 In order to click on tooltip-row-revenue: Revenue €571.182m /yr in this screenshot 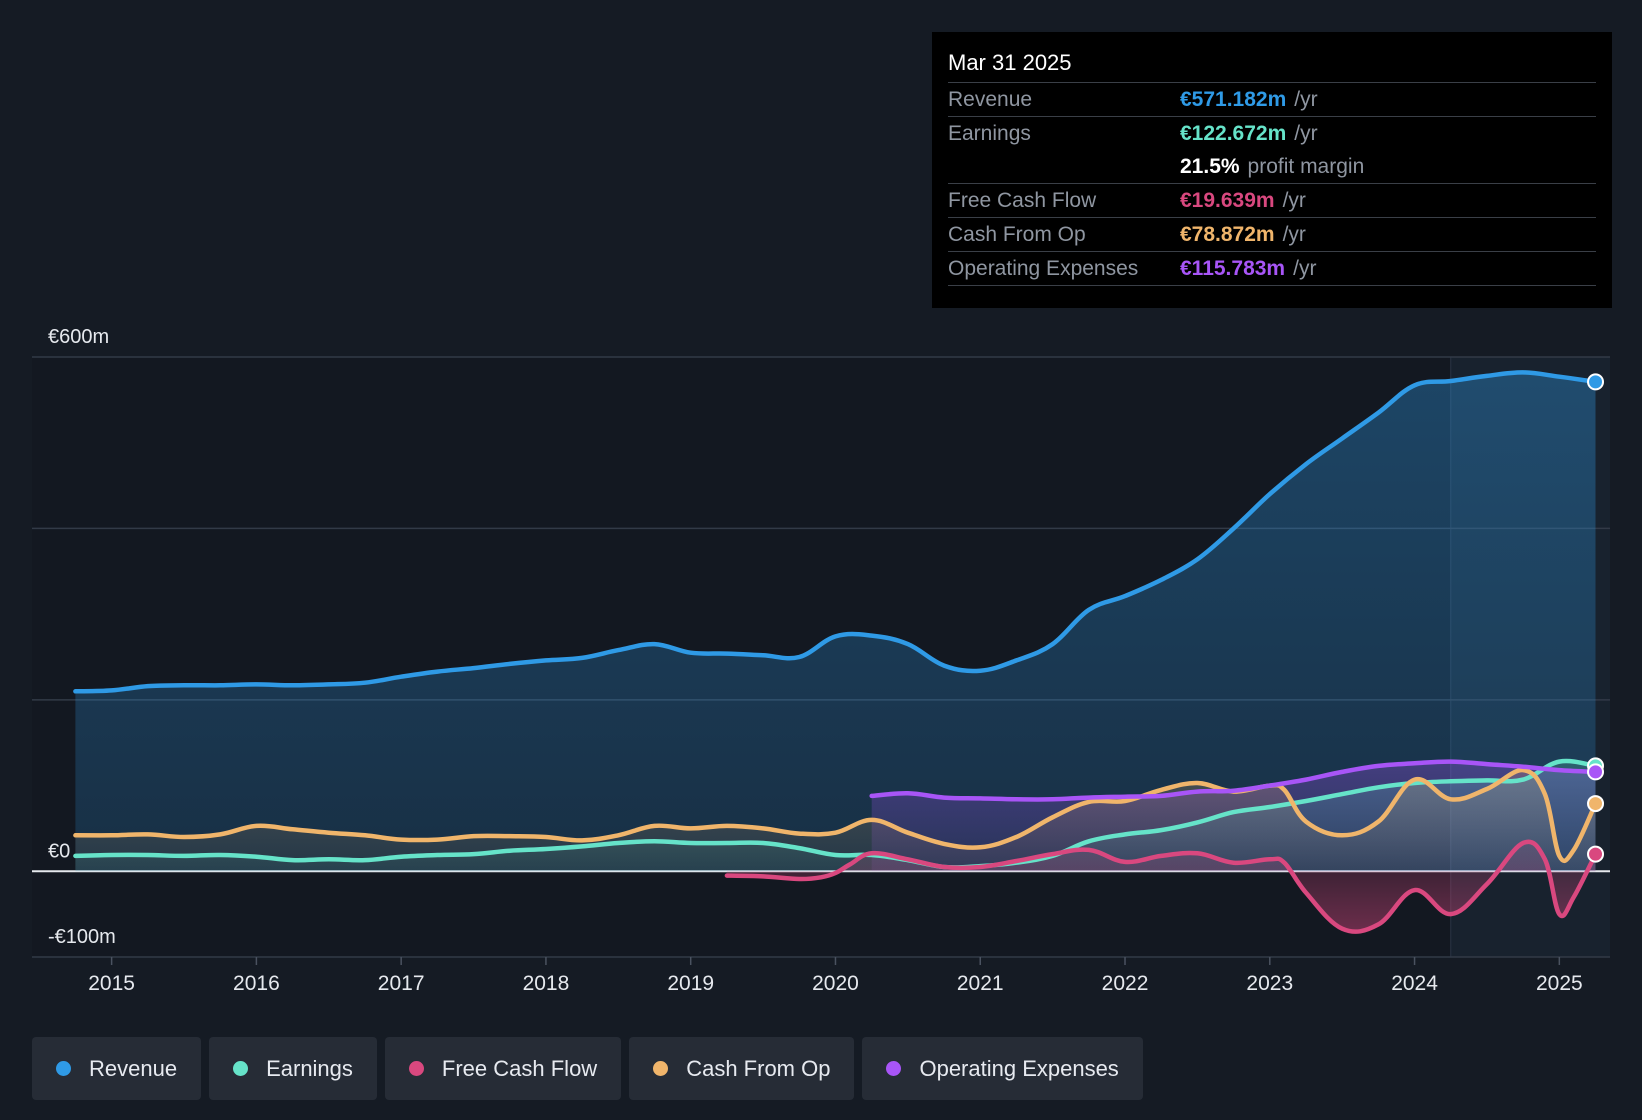, I will do `click(1272, 99)`.